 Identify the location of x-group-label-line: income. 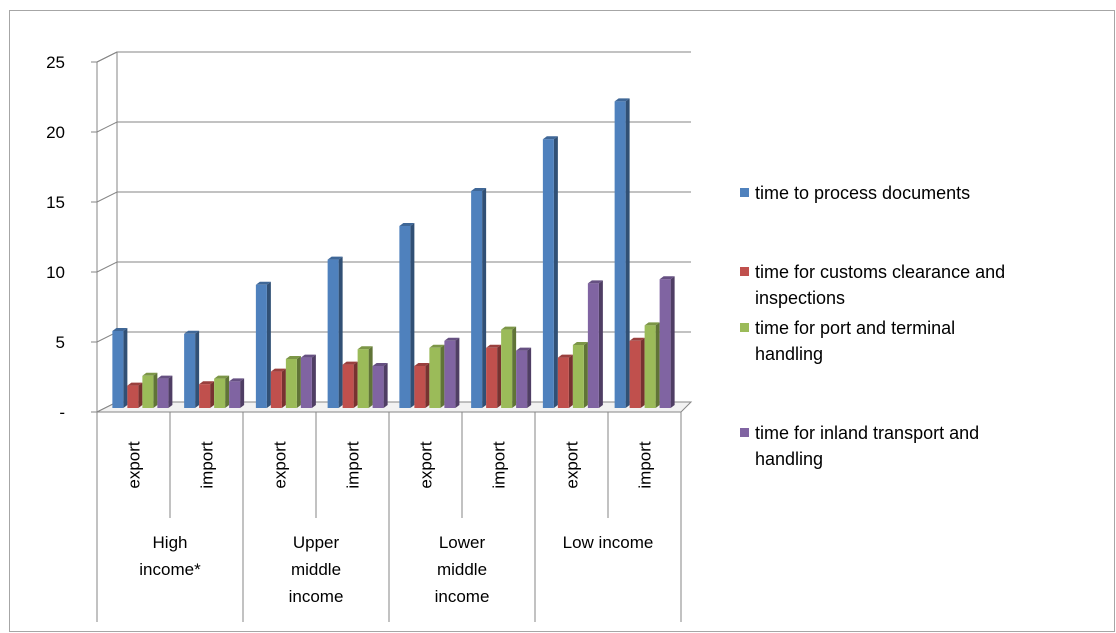
(316, 596).